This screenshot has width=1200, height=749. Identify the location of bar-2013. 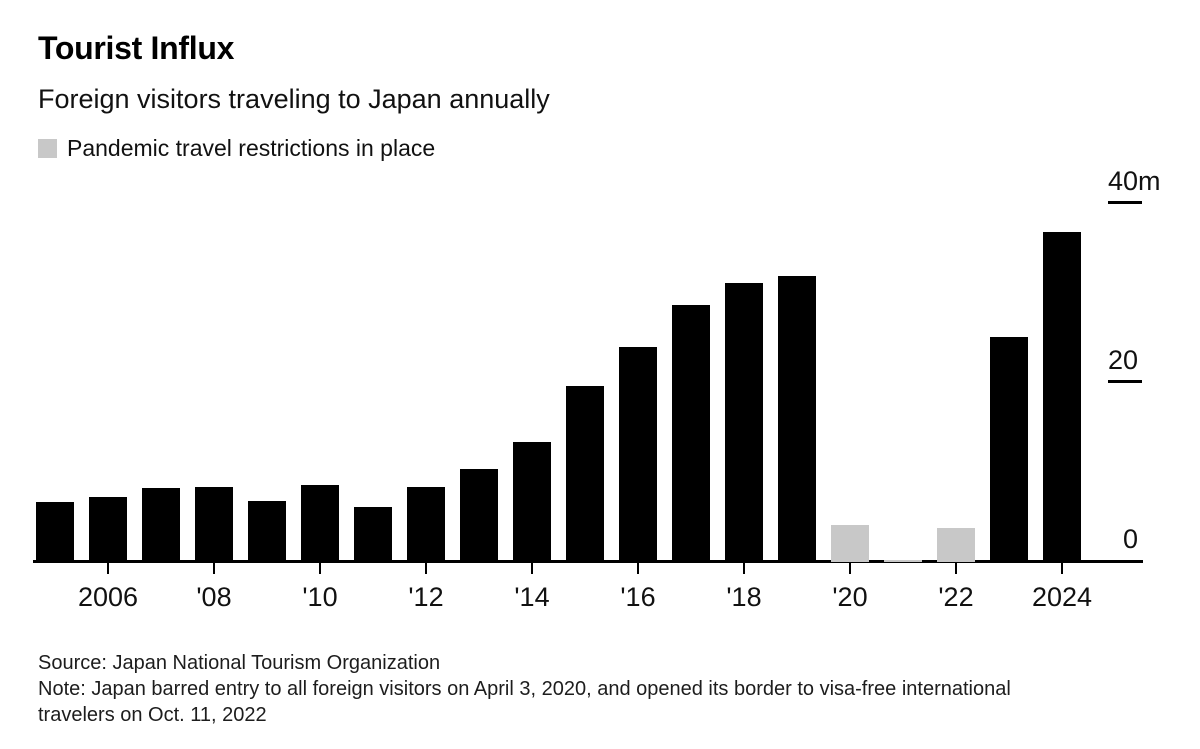
(479, 515).